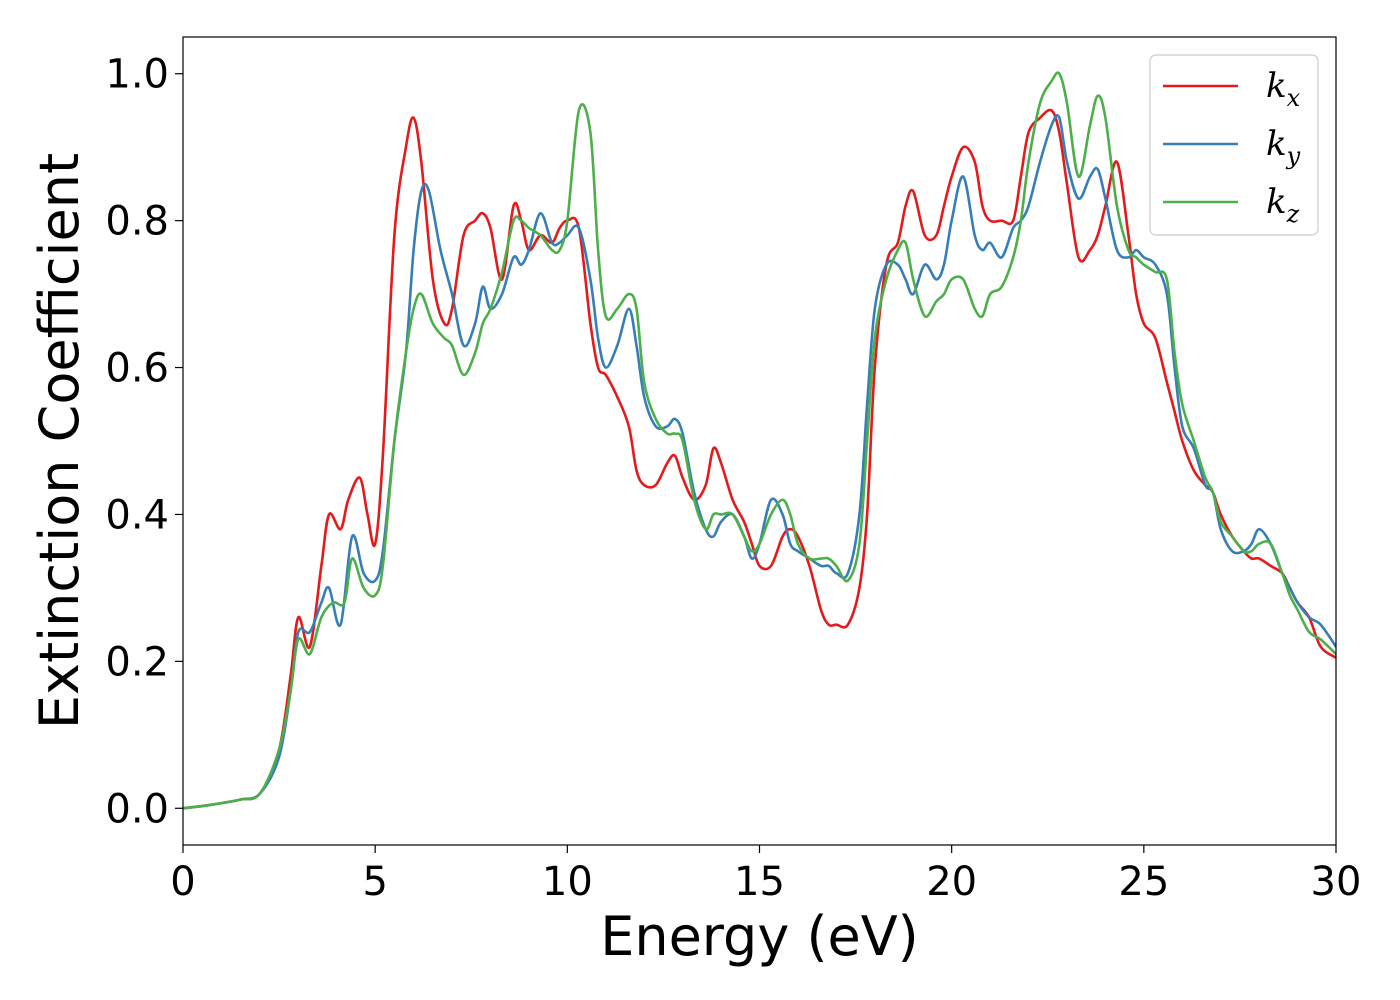  I want to click on y-tick-label: 1.0, so click(137, 75).